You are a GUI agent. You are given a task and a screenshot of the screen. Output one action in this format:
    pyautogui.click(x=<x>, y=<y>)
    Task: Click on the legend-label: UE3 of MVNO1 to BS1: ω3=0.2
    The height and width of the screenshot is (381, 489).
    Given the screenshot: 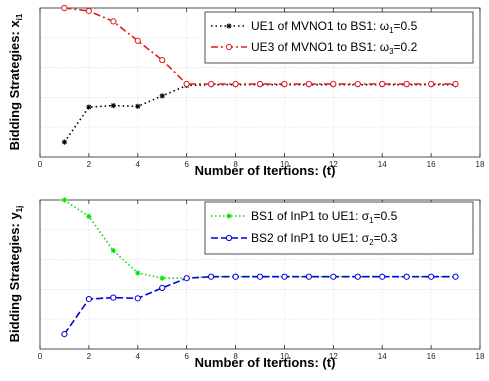 What is the action you would take?
    pyautogui.click(x=334, y=48)
    